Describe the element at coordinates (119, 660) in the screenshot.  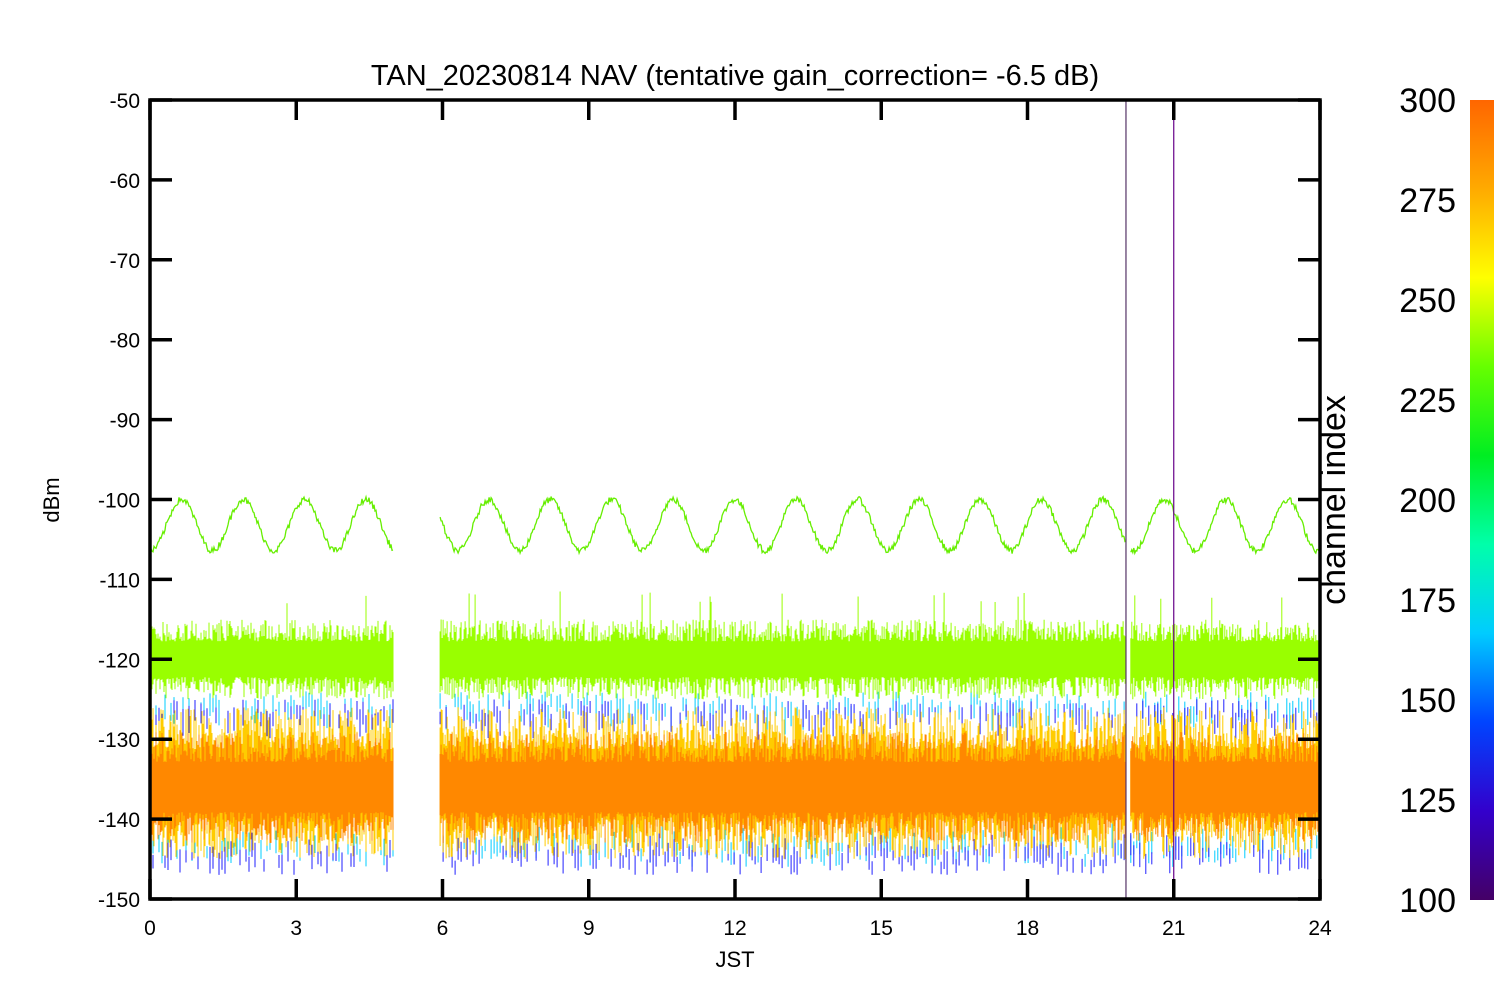
I see `y-tick-label: -120` at that location.